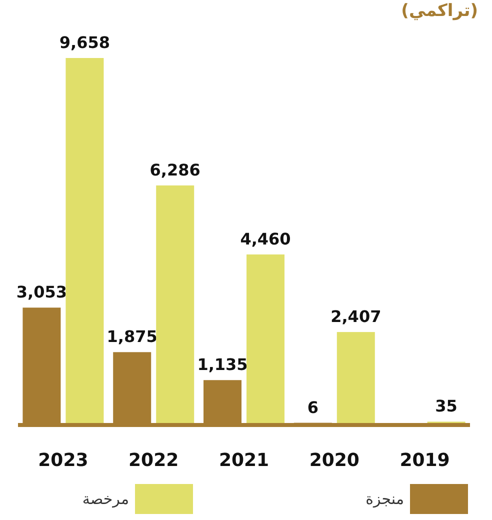 Image resolution: width=492 pixels, height=520 pixels. I want to click on data-label: 35, so click(446, 406).